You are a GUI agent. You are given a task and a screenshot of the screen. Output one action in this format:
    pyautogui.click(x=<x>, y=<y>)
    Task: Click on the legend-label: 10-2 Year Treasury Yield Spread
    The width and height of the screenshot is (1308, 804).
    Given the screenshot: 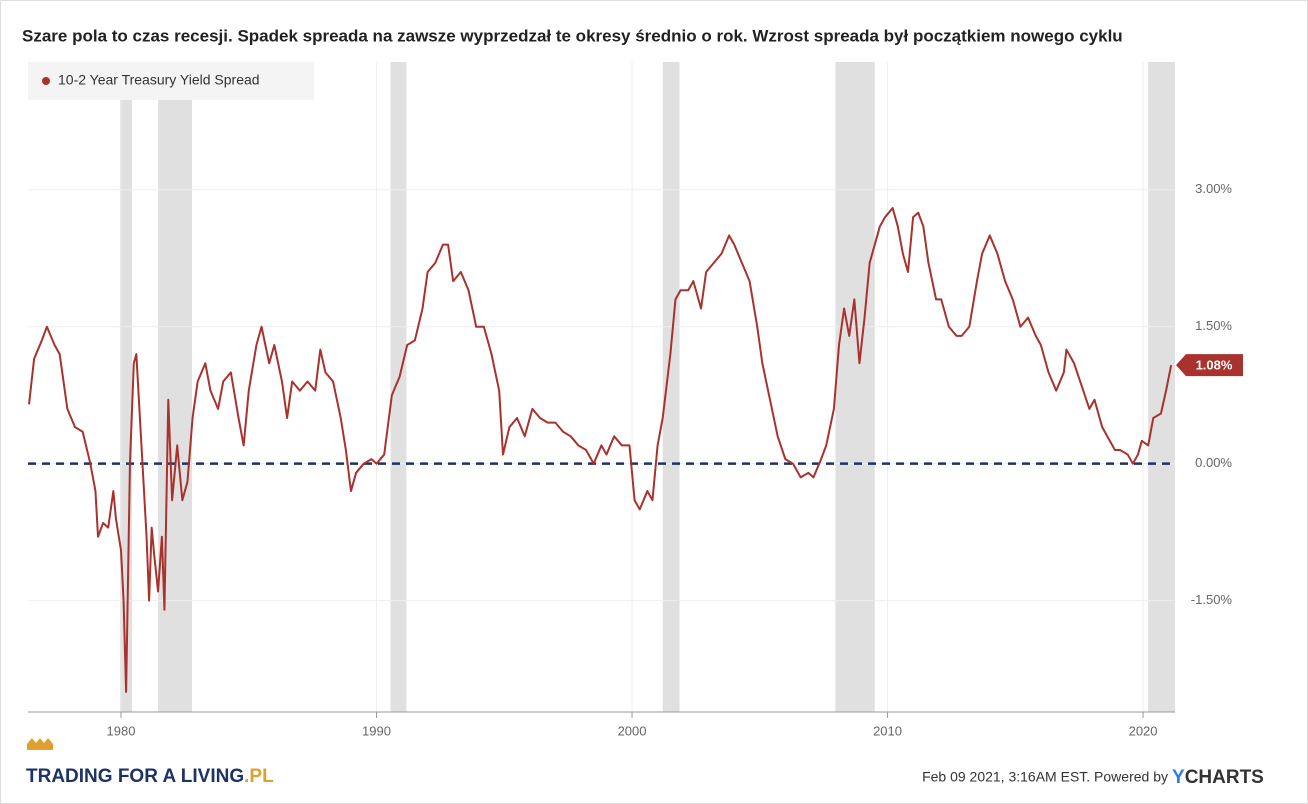 What is the action you would take?
    pyautogui.click(x=159, y=80)
    